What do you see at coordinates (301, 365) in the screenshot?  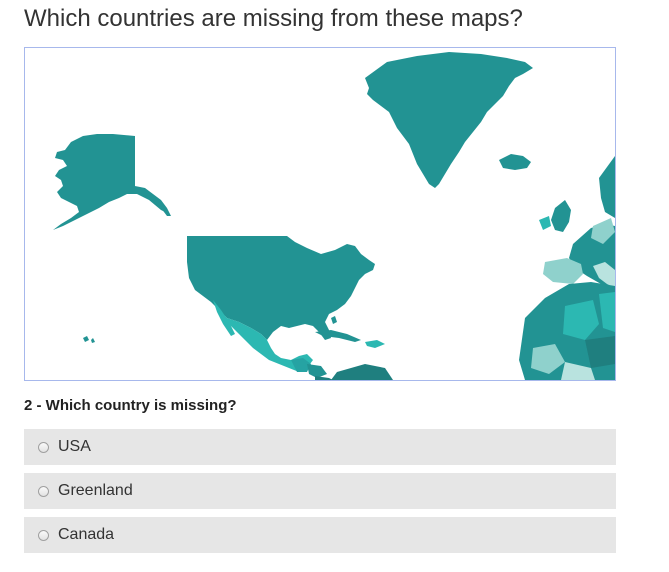 I see `guatemala-area` at bounding box center [301, 365].